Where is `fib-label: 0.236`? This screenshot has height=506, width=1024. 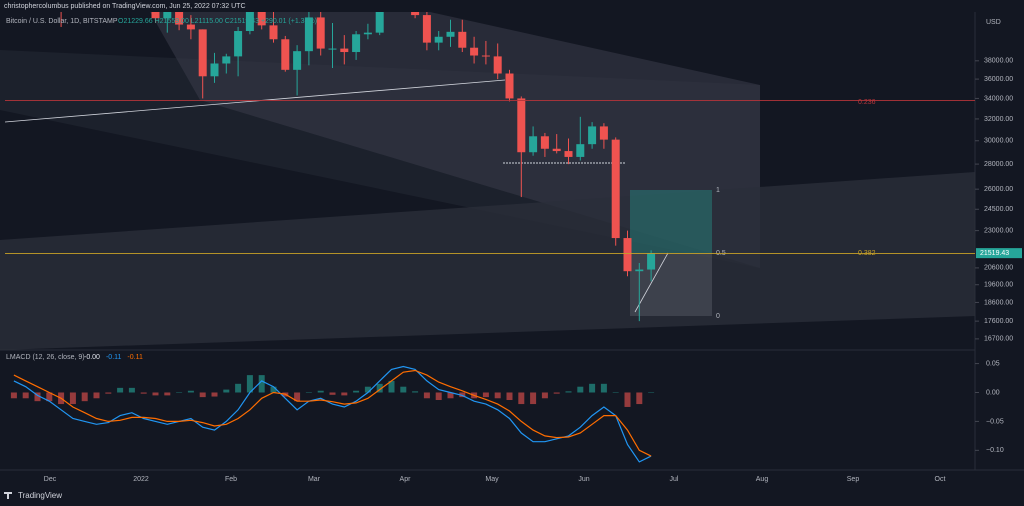 fib-label: 0.236 is located at coordinates (867, 102).